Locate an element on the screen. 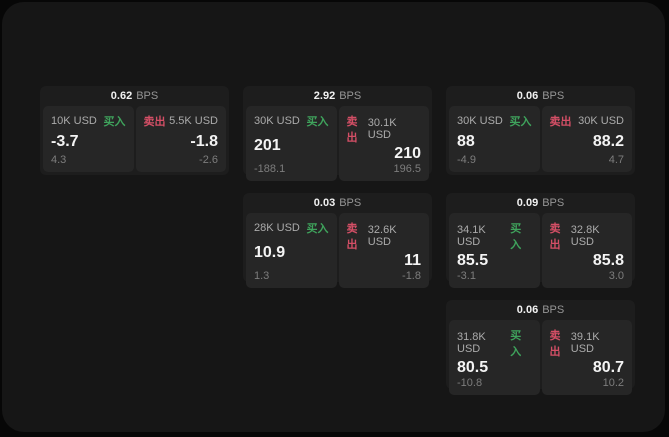 The height and width of the screenshot is (437, 669). buy-price: 10.9 is located at coordinates (270, 252).